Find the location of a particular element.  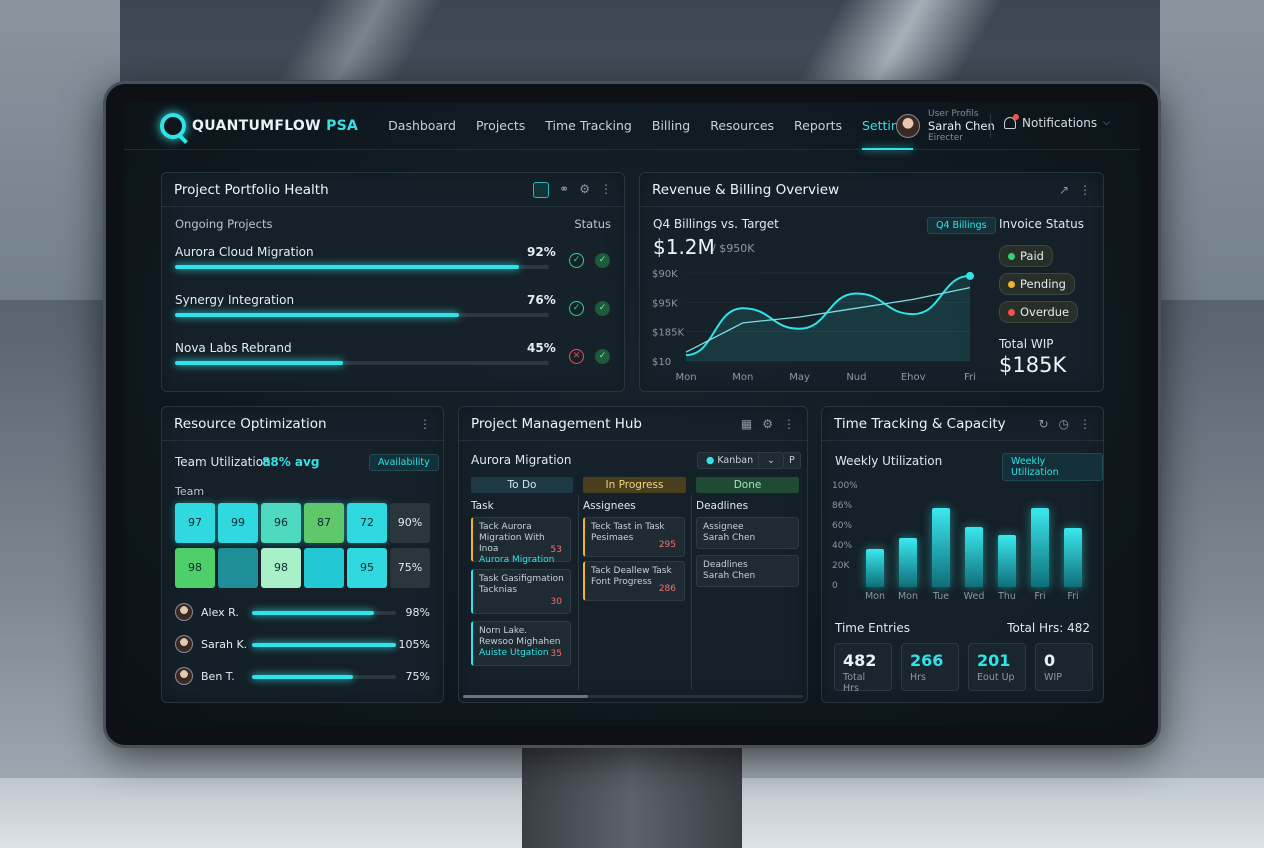

nav-dashboard: Dashboard is located at coordinates (422, 125).